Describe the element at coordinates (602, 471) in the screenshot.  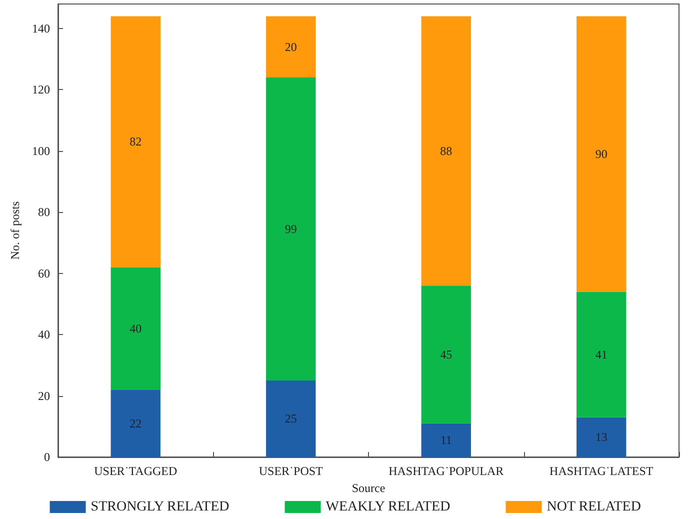
I see `x-tick-label: HASHTAG˙LATEST` at that location.